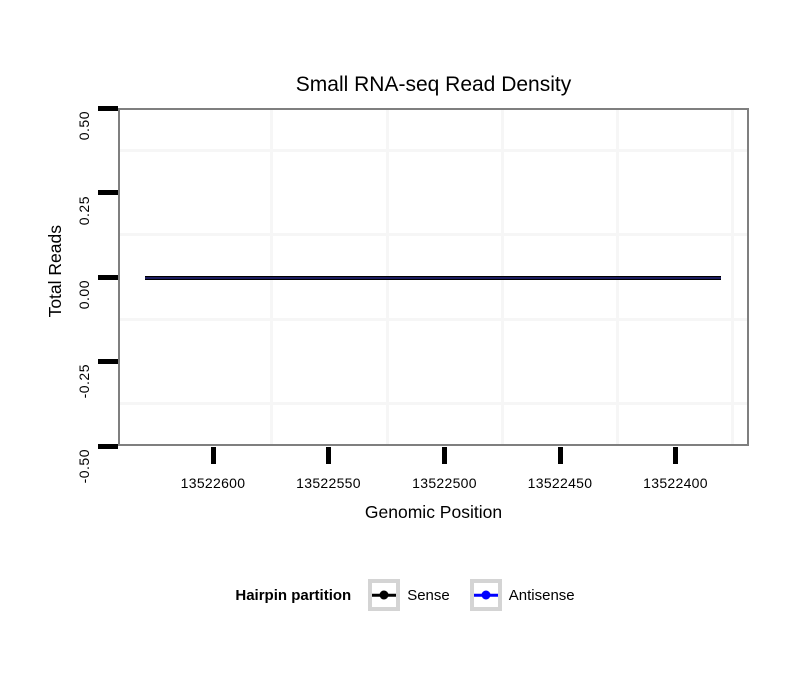  Describe the element at coordinates (84, 295) in the screenshot. I see `y-tick-label: 0.00` at that location.